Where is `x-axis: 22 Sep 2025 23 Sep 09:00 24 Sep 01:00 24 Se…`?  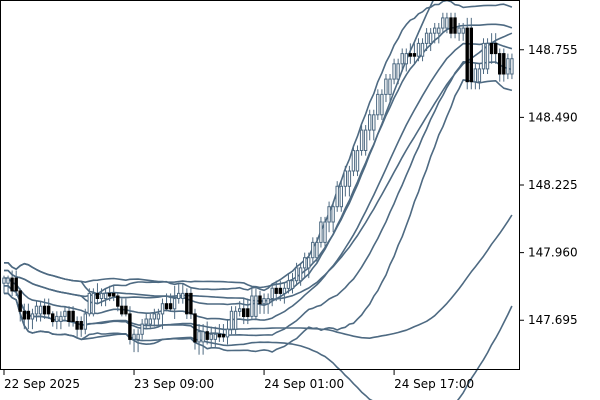
x-axis: 22 Sep 2025 23 Sep 09:00 24 Sep 01:00 24 Se… is located at coordinates (238, 380).